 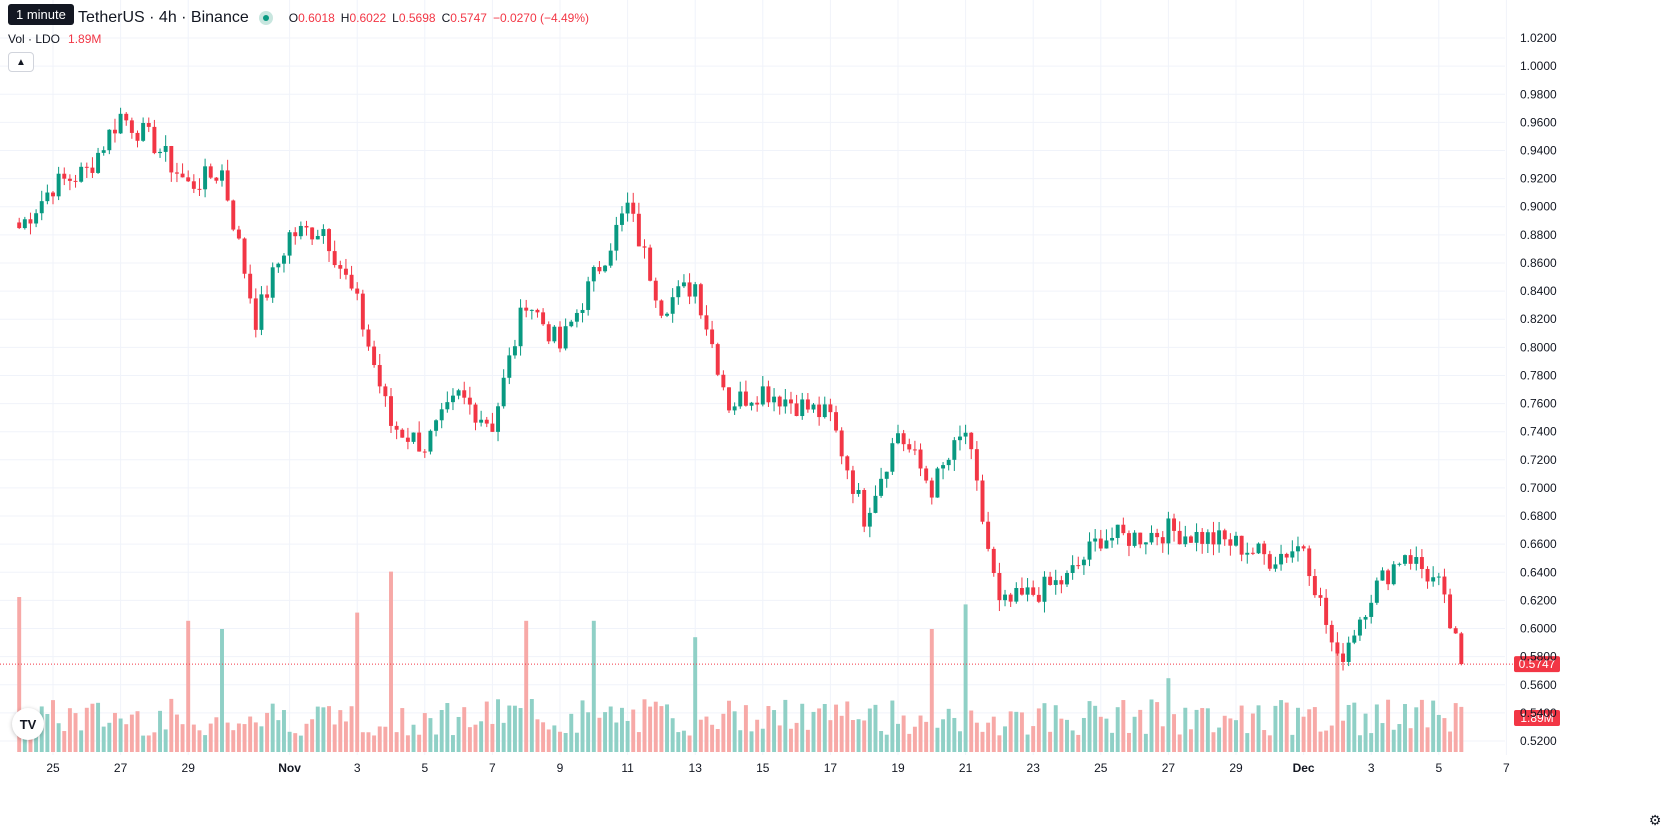 What do you see at coordinates (1538, 94) in the screenshot?
I see `y-tick-label: 0.9800` at bounding box center [1538, 94].